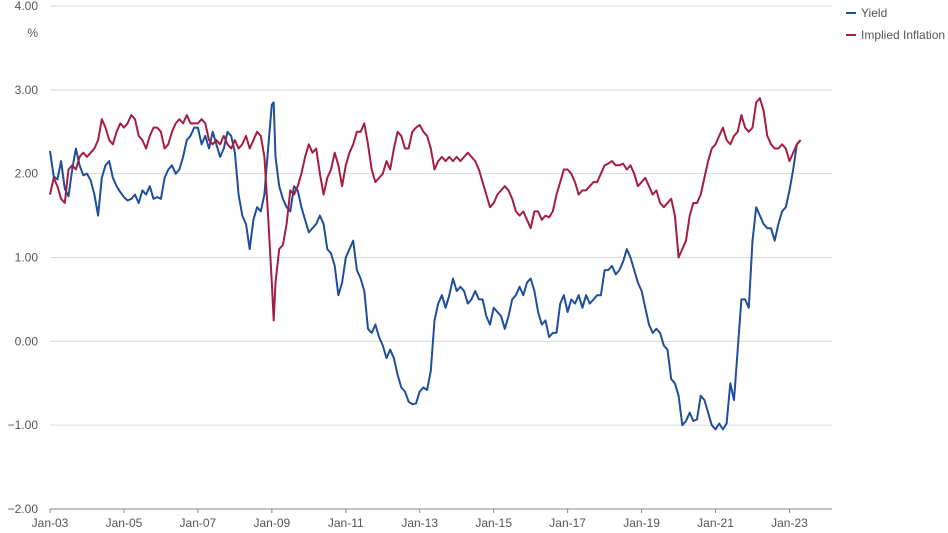 The height and width of the screenshot is (533, 948). Describe the element at coordinates (27, 6) in the screenshot. I see `y-tick-label: 4.00` at that location.